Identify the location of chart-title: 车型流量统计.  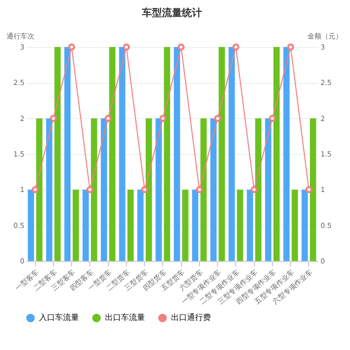
(171, 13).